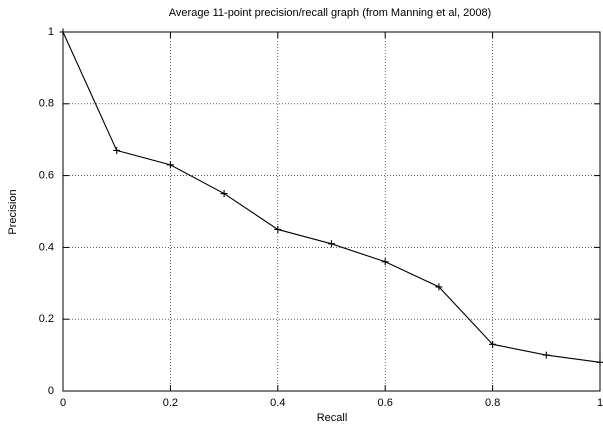 Image resolution: width=603 pixels, height=427 pixels. I want to click on x-tick-label: 0.2, so click(170, 403).